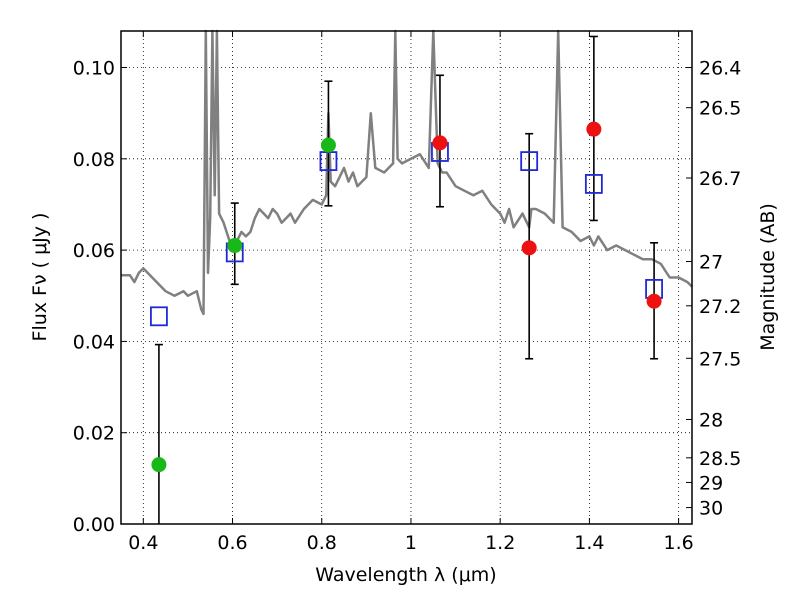  I want to click on x-tick-label: 0.6, so click(232, 543).